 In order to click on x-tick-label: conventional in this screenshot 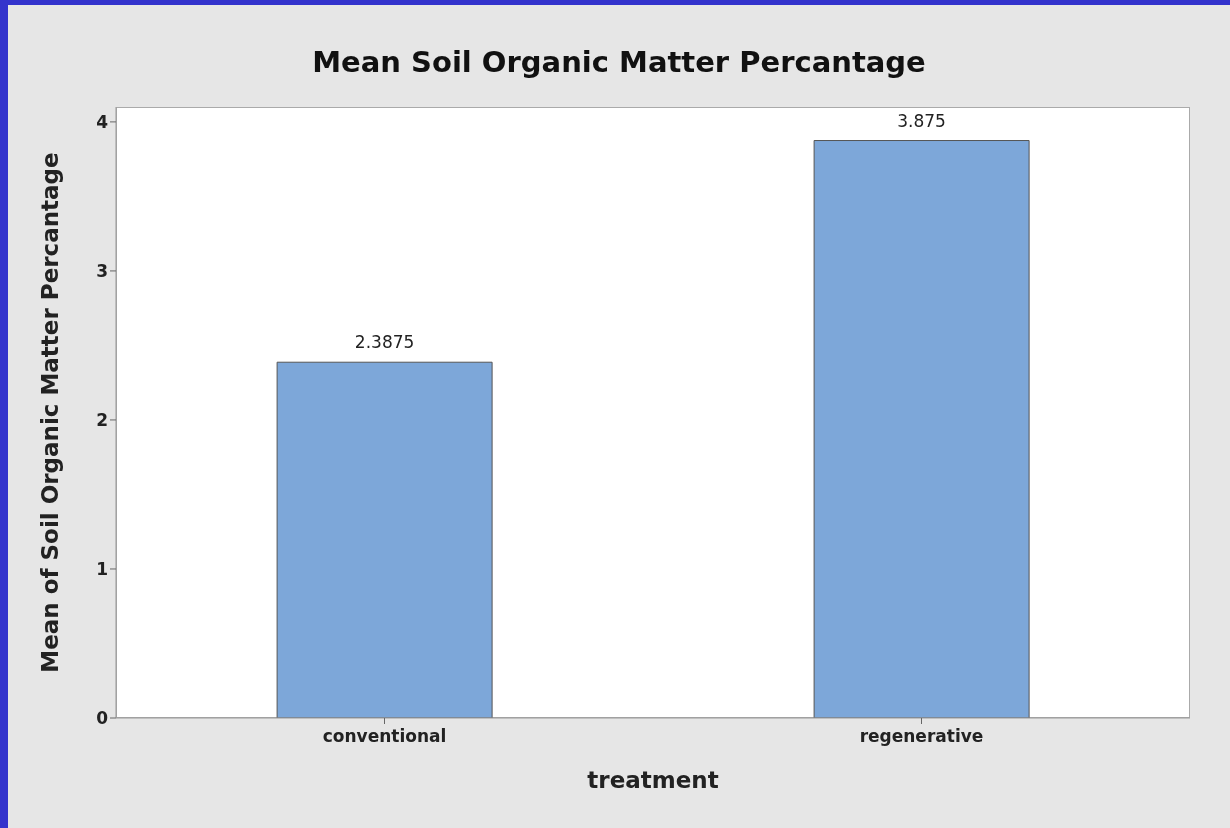, I will do `click(384, 736)`.